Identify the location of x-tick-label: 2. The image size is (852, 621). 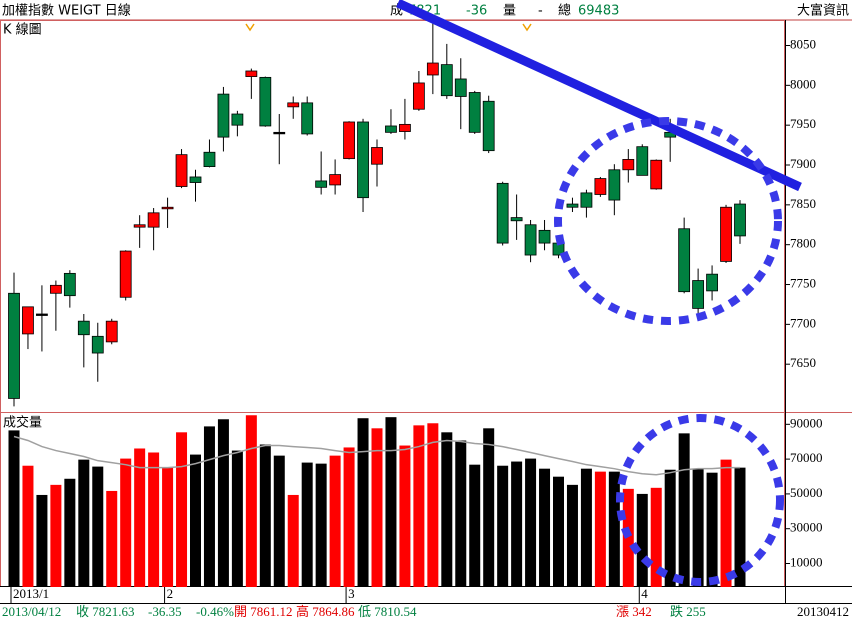
(170, 593).